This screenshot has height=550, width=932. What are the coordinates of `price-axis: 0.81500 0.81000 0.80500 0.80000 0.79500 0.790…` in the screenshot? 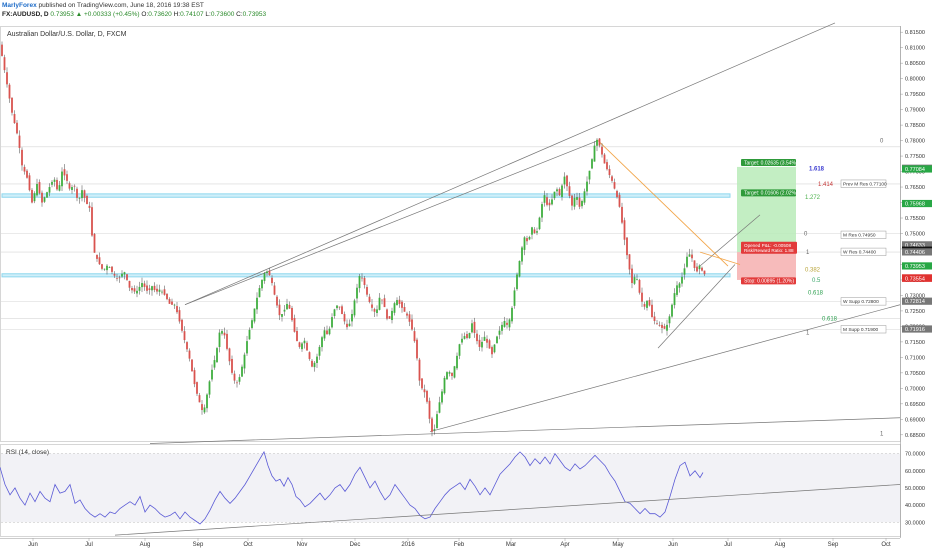 It's located at (916, 282).